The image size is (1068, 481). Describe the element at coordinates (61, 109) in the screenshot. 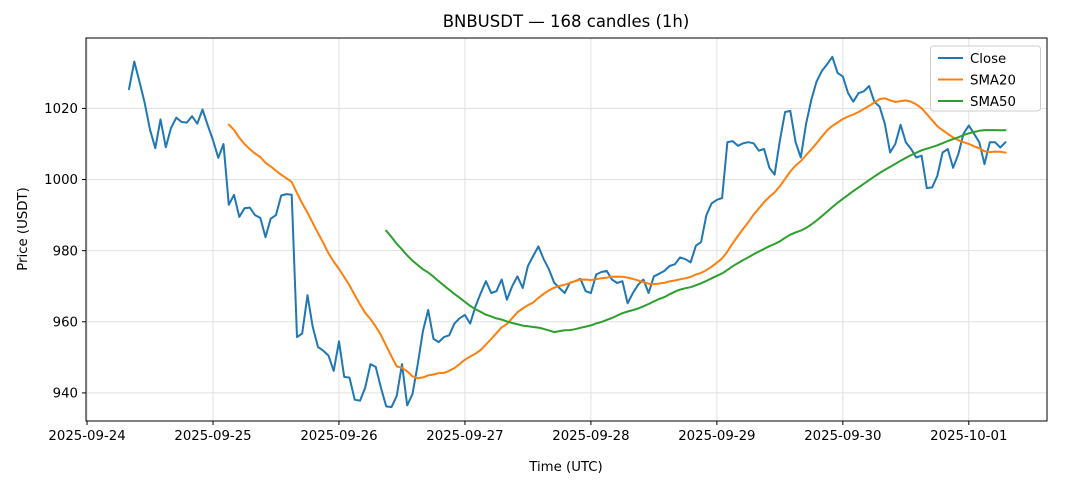

I see `y-tick-label: 1020` at that location.